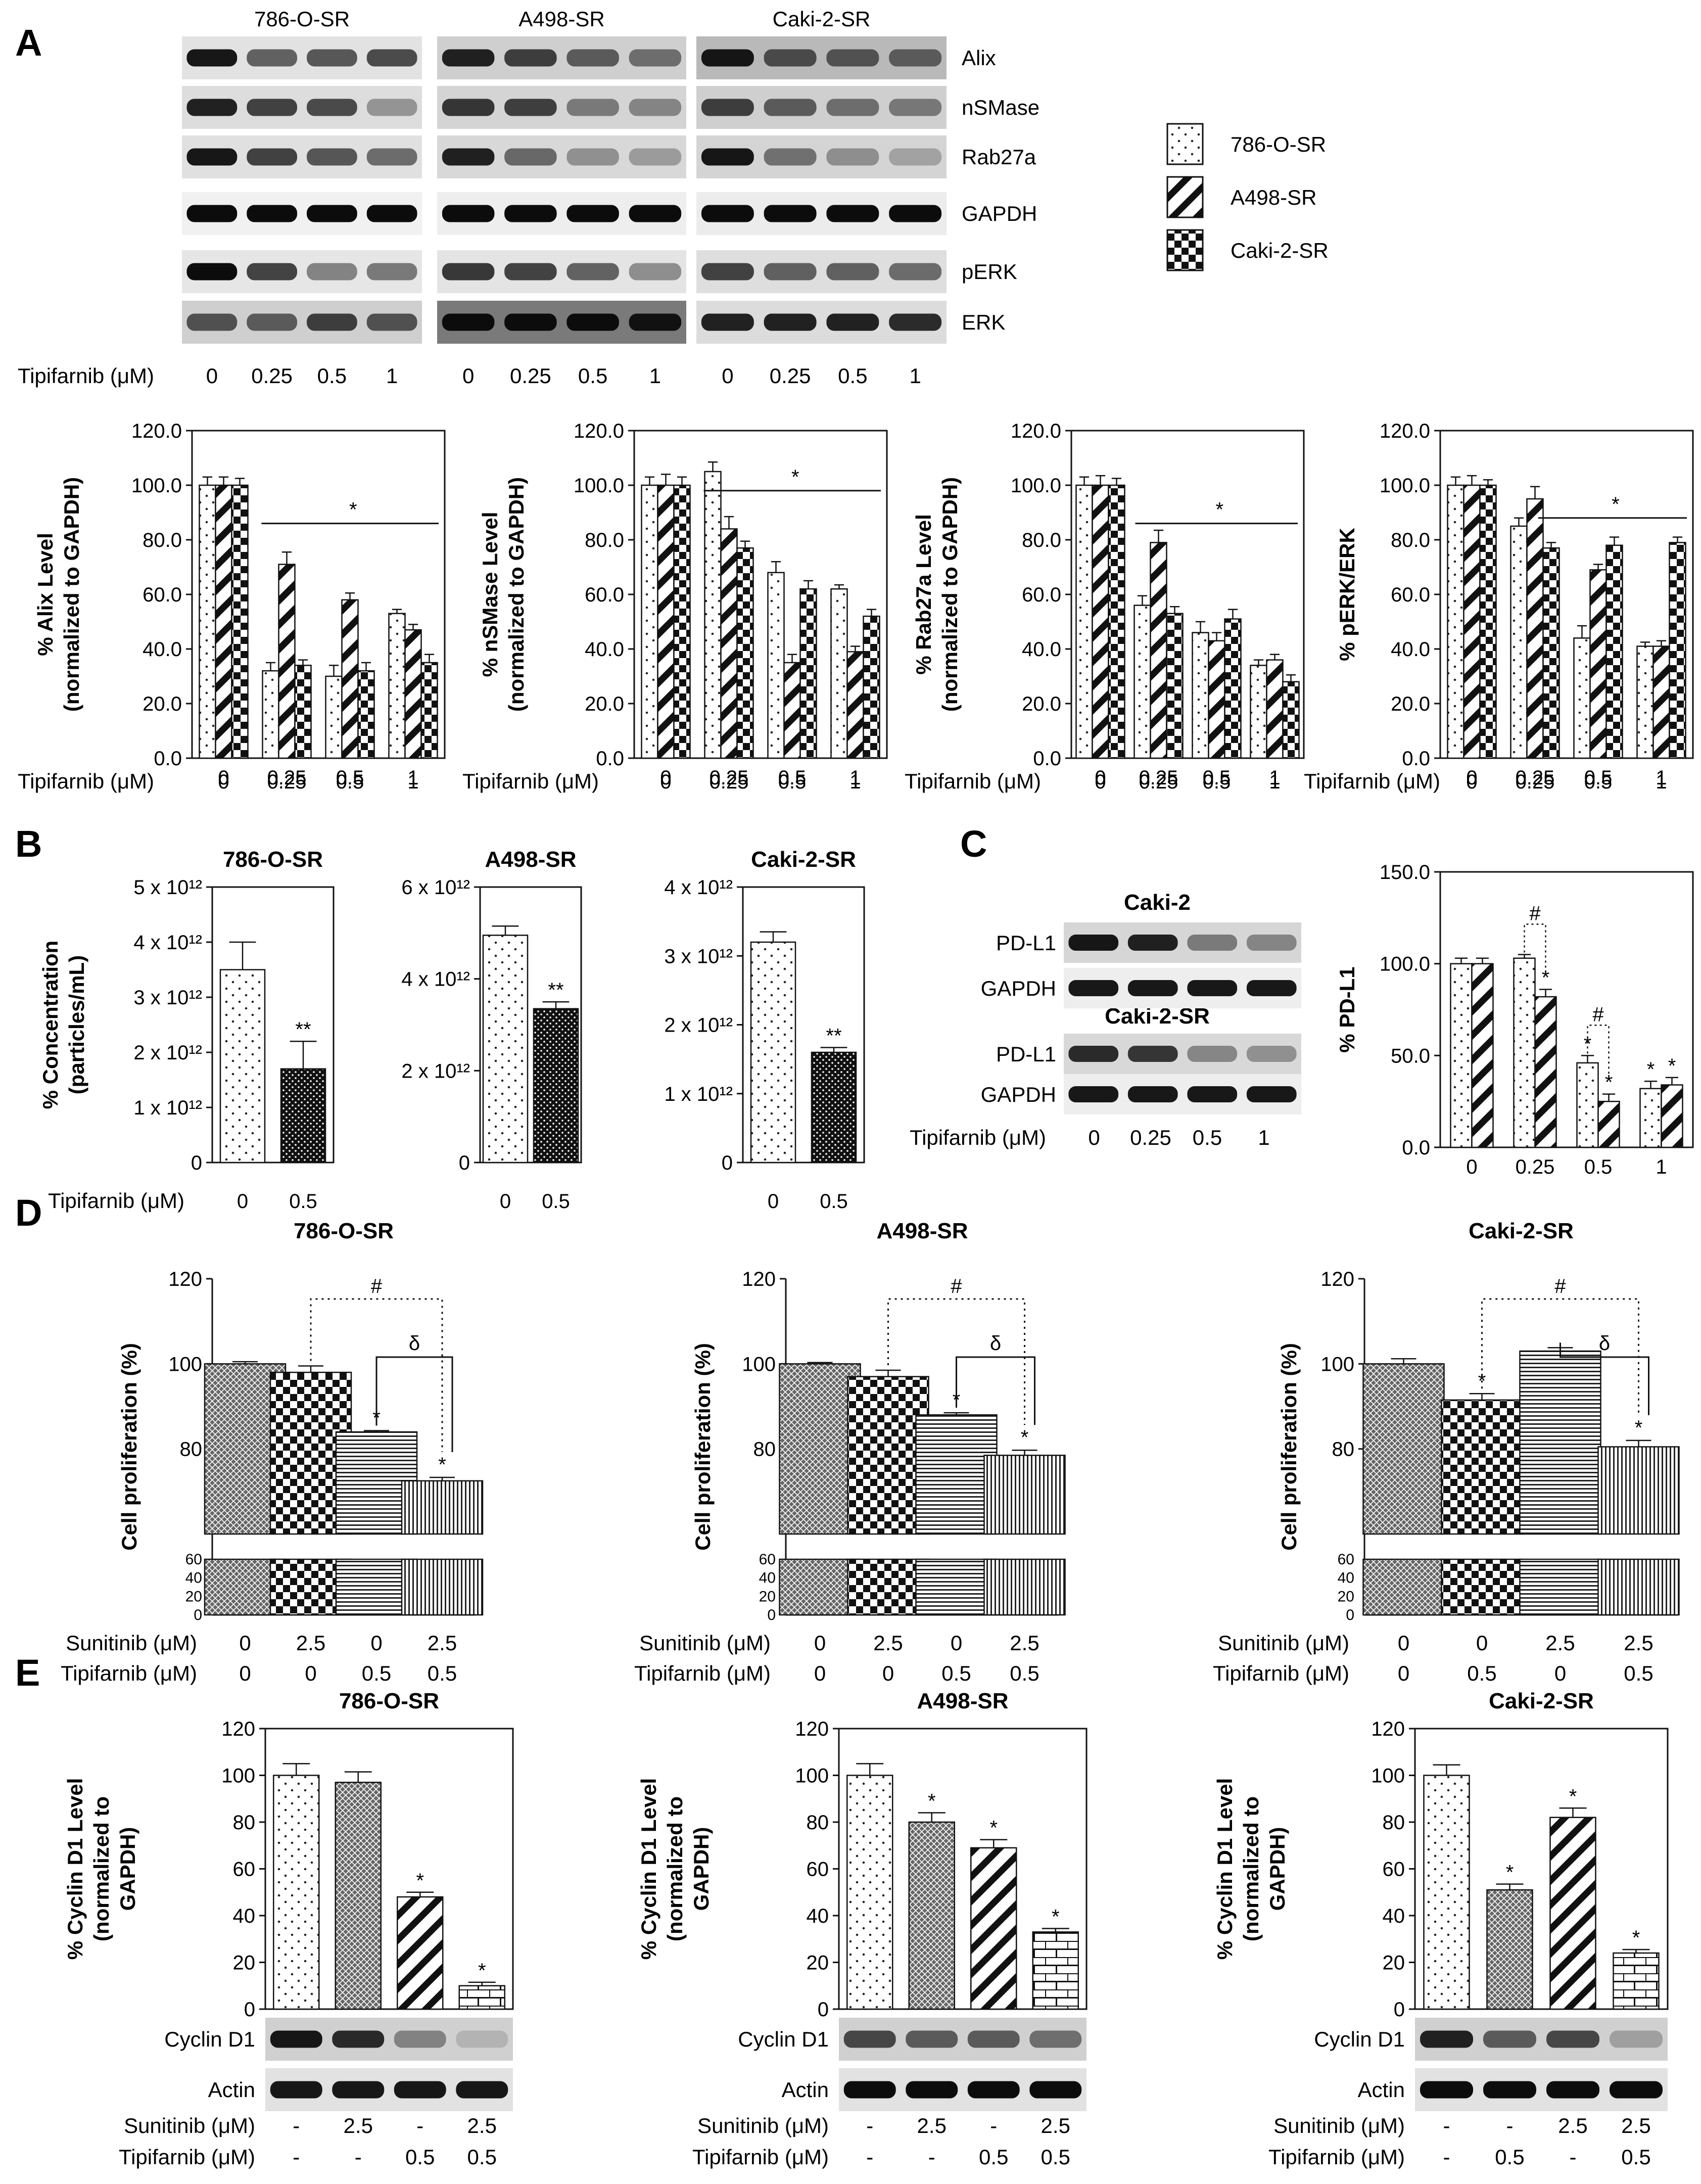 This screenshot has width=1701, height=2184. Describe the element at coordinates (979, 58) in the screenshot. I see `blot-protein-label: Alix` at that location.